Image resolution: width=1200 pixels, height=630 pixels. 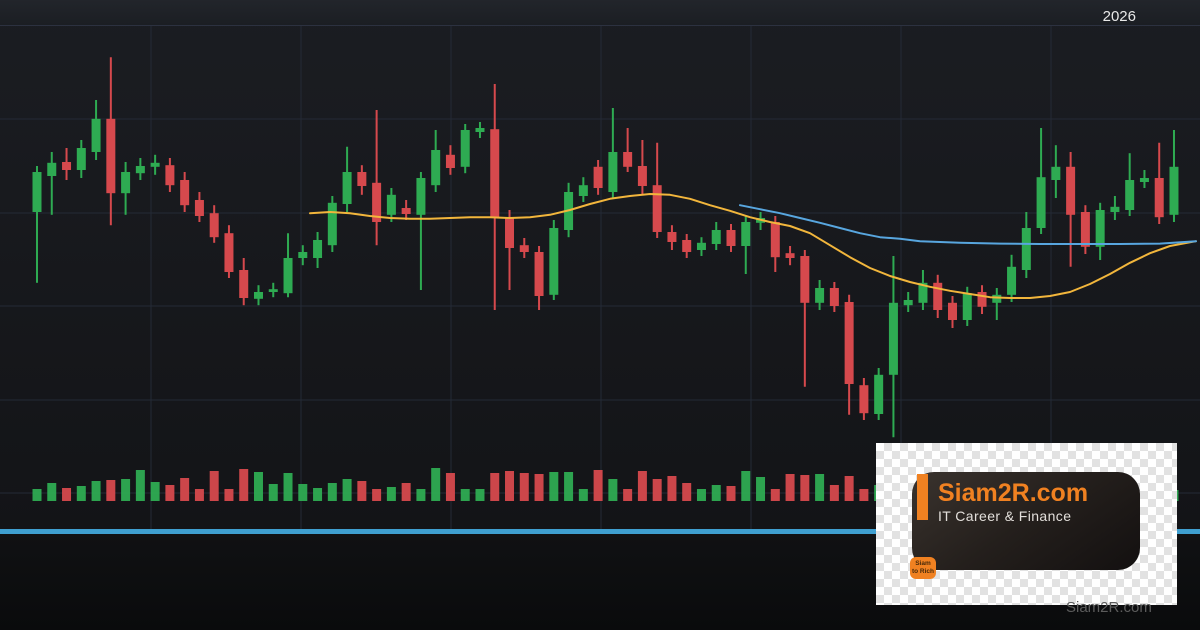 I want to click on logo-card, so click(x=1026, y=521).